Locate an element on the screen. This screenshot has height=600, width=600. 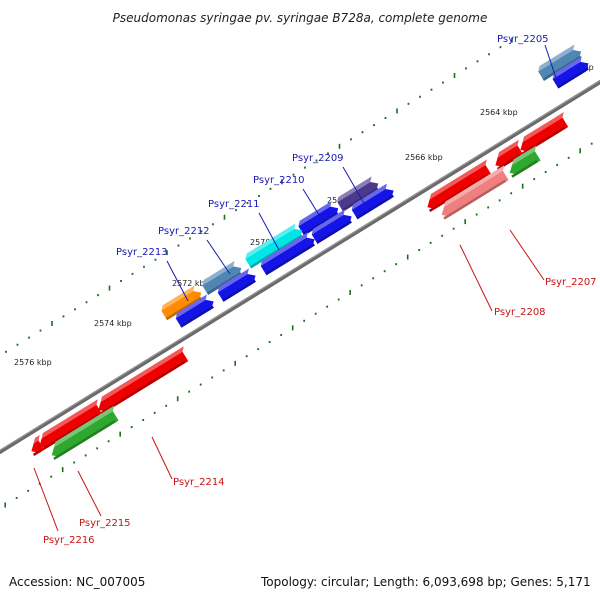
tick-label: 2574 kbp is located at coordinates (113, 323).